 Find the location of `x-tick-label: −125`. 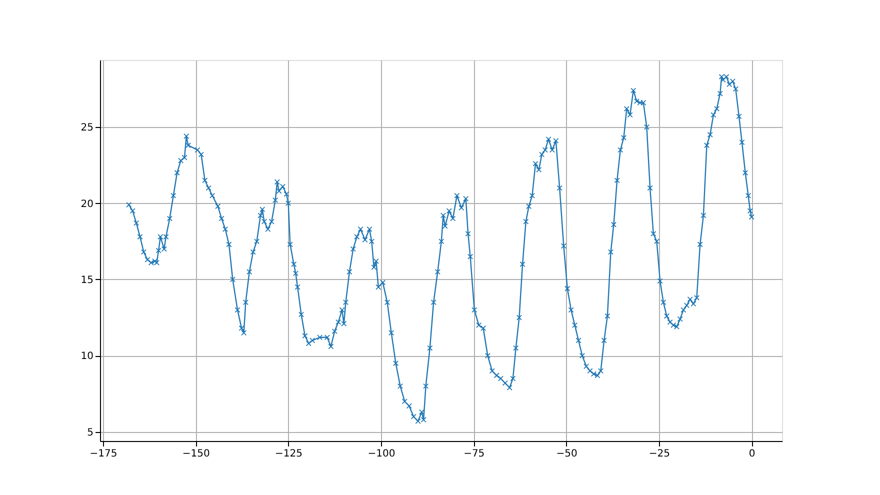

x-tick-label: −125 is located at coordinates (289, 454).